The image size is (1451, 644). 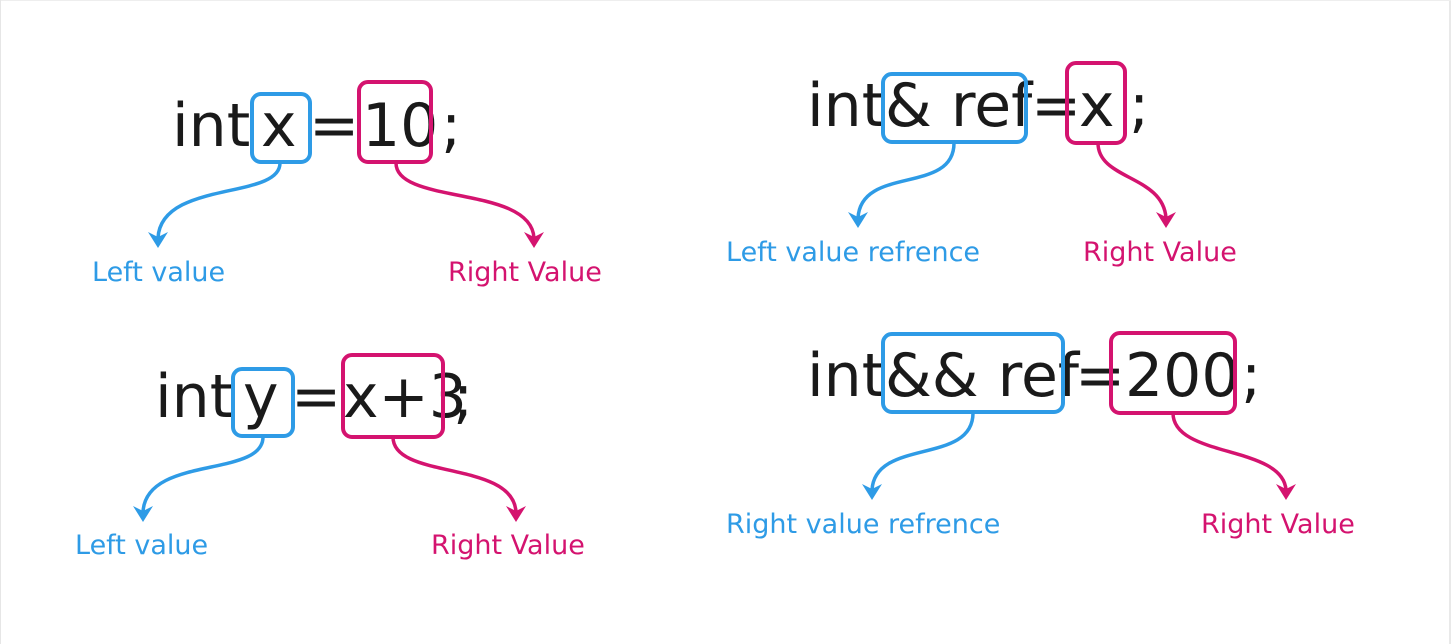 I want to click on ex4-right-arrowhead, so click(x=1286, y=492).